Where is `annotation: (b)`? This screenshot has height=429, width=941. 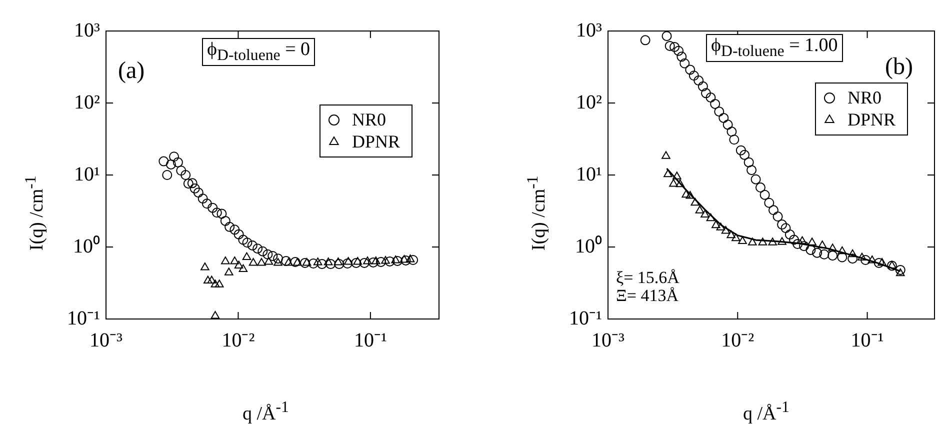 annotation: (b) is located at coordinates (899, 67).